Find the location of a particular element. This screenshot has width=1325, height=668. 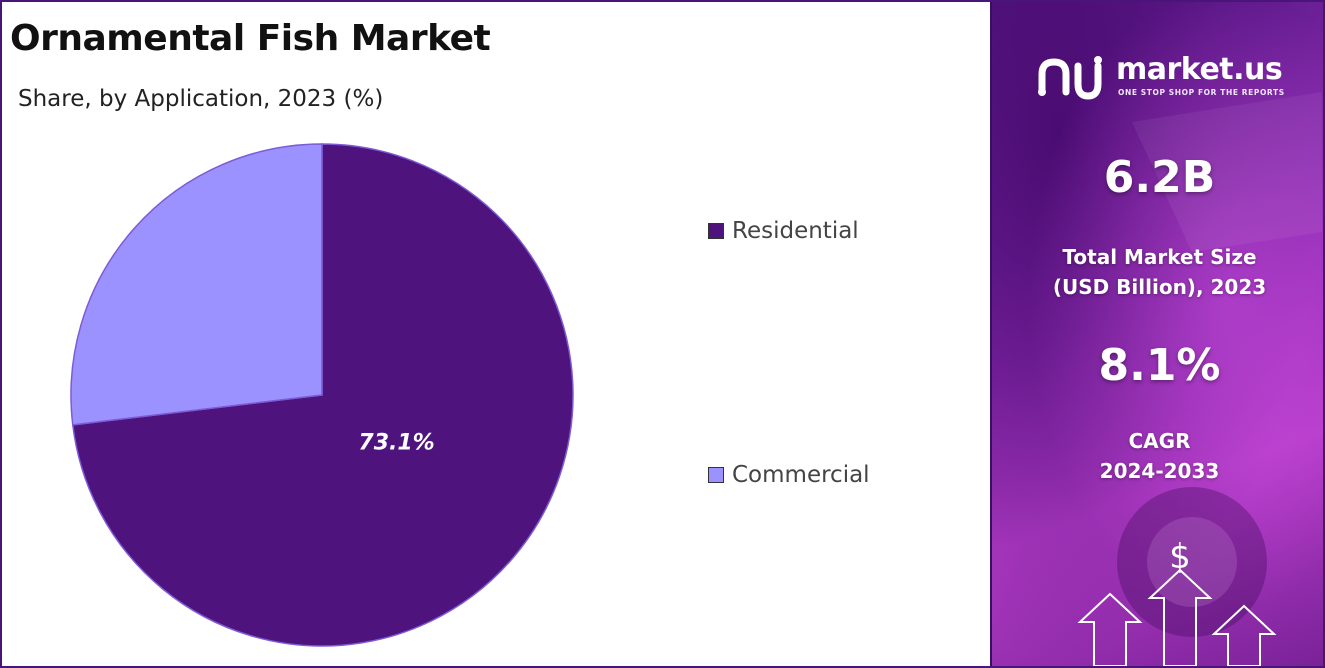

market-size-label-line1: Total Market Size is located at coordinates (1159, 257).